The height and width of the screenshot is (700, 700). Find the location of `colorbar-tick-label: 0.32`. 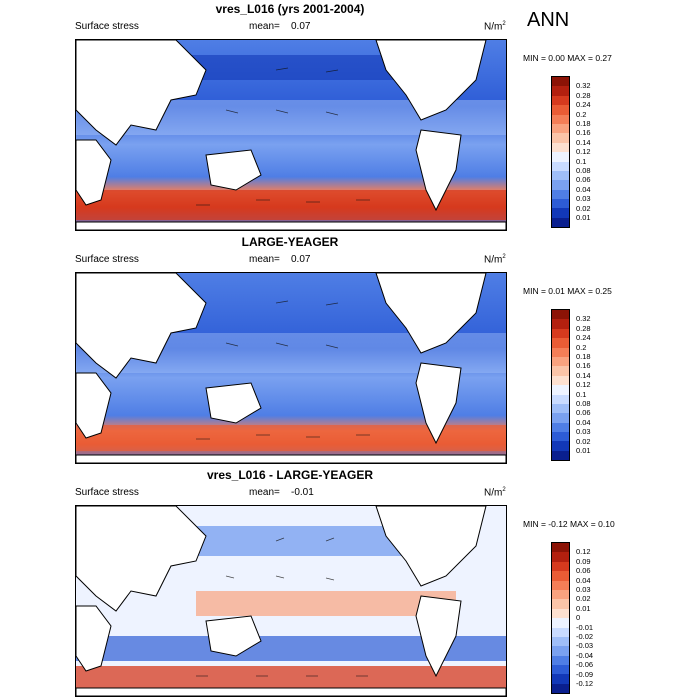

colorbar-tick-label: 0.32 is located at coordinates (583, 319).